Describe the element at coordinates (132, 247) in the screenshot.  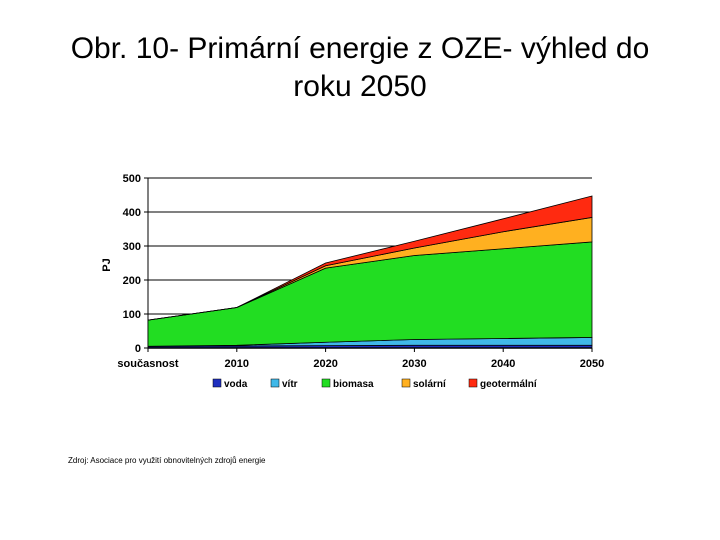
I see `y-tick-label: 300` at that location.